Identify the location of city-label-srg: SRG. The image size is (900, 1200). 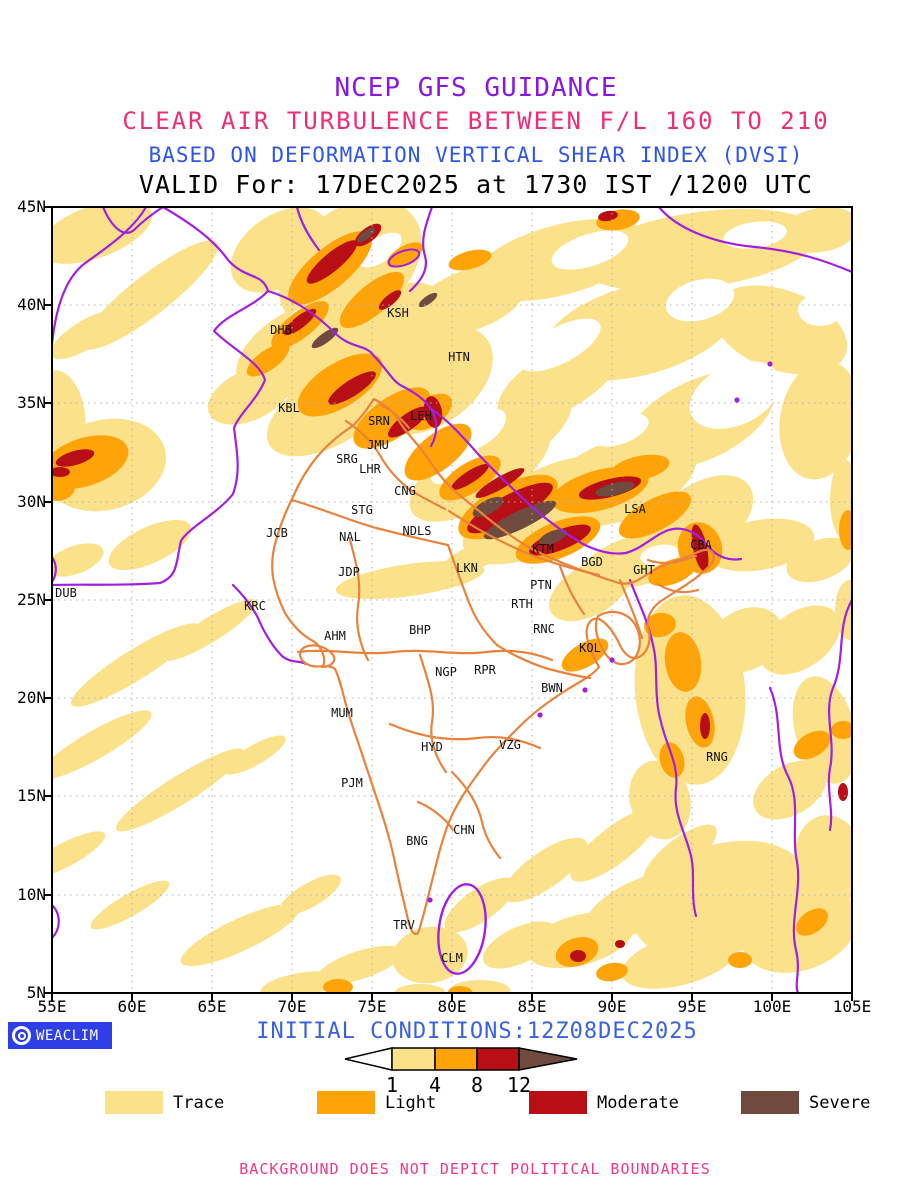
(347, 459).